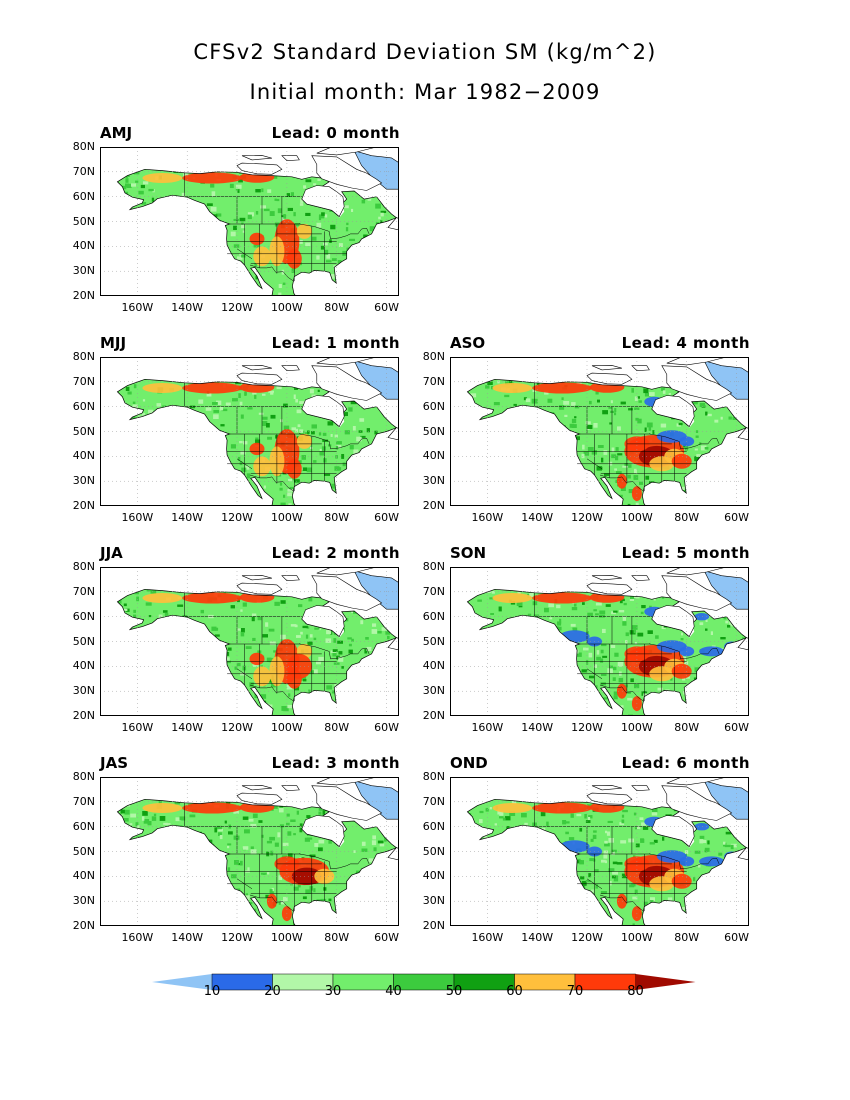 This screenshot has height=1100, width=850. Describe the element at coordinates (116, 133) in the screenshot. I see `panel-season: AMJ` at that location.